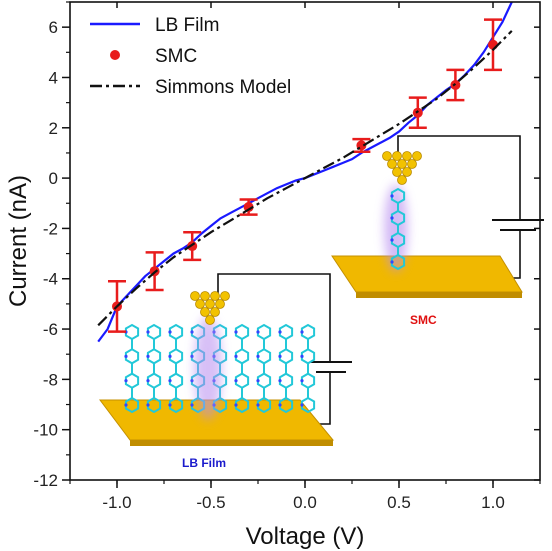 The height and width of the screenshot is (551, 552). What do you see at coordinates (248, 207) in the screenshot?
I see `smc-point` at bounding box center [248, 207].